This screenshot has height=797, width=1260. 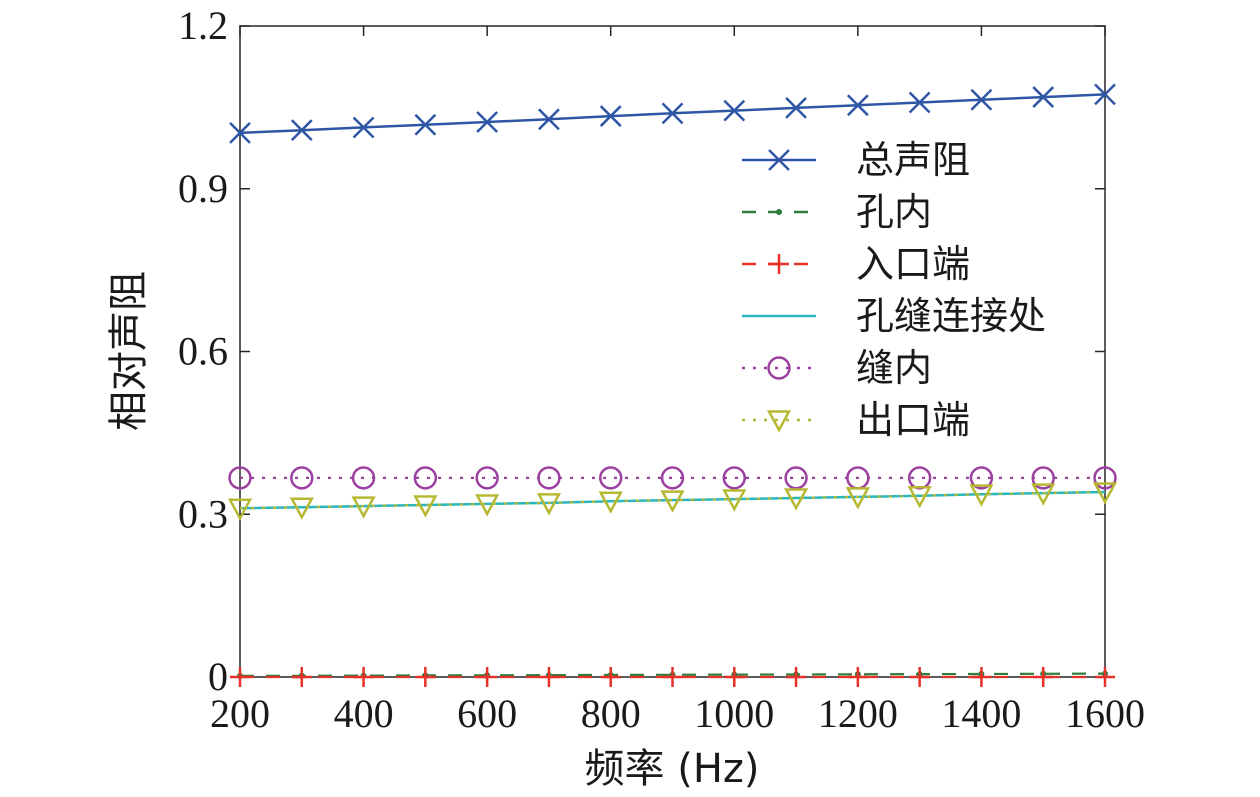 What do you see at coordinates (913, 264) in the screenshot?
I see `legend-label: 入口端` at bounding box center [913, 264].